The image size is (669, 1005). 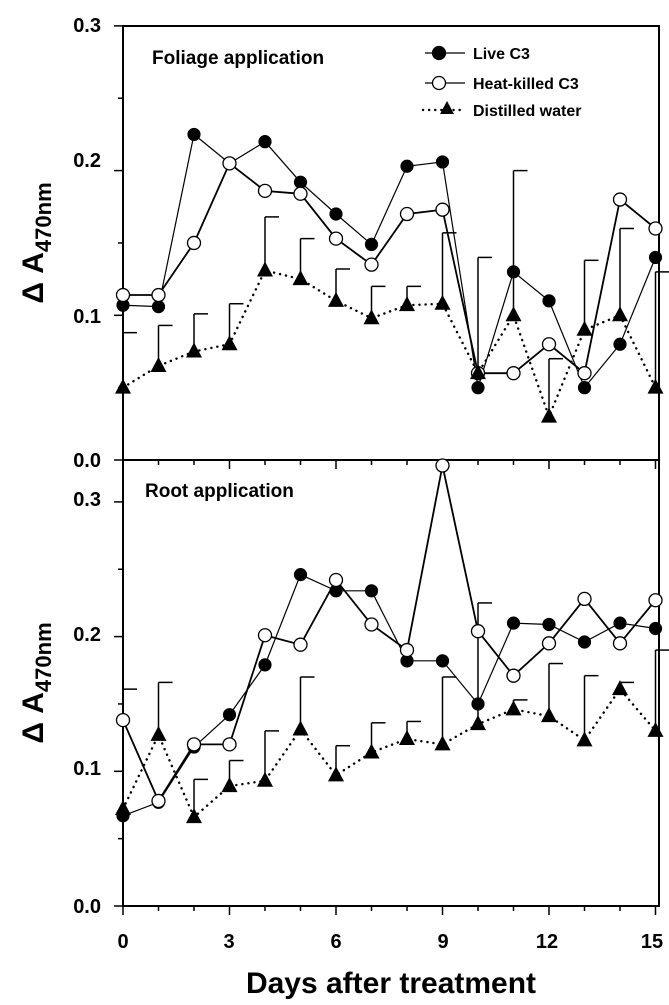 What do you see at coordinates (439, 53) in the screenshot?
I see `legend-marker-live` at bounding box center [439, 53].